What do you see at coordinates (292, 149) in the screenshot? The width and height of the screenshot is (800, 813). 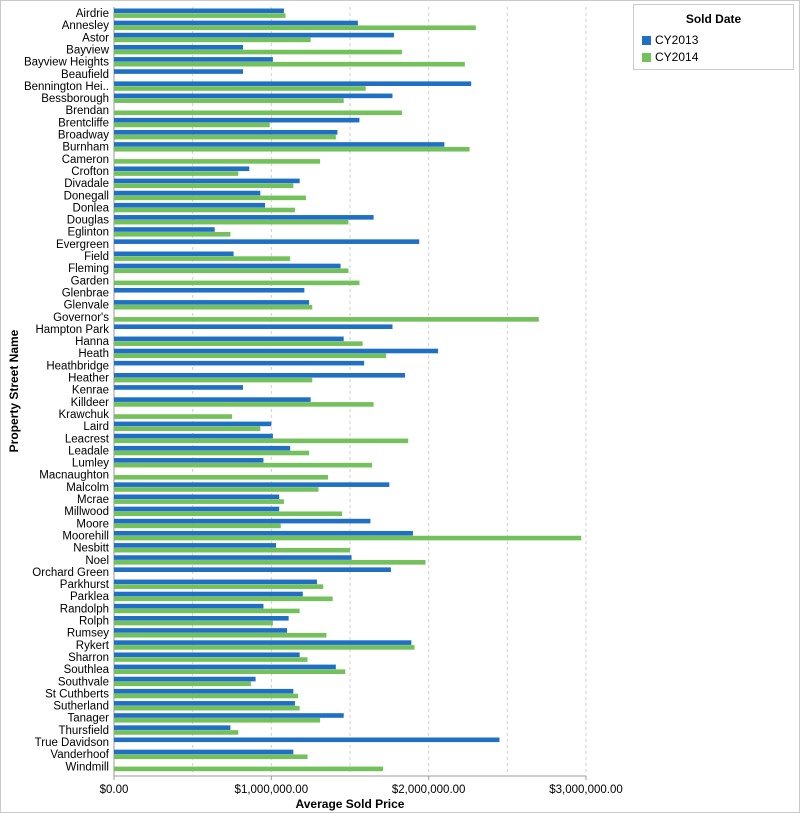 I see `bar-cy2014-burnham` at bounding box center [292, 149].